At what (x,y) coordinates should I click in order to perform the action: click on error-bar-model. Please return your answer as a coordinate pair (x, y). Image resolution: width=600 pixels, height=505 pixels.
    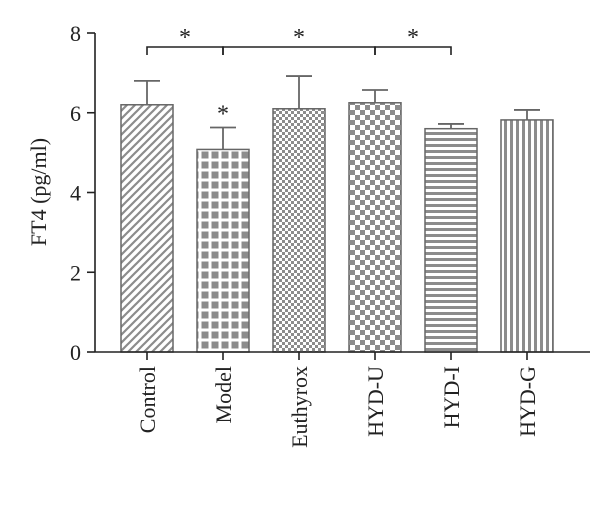
    Looking at the image, I should click on (223, 138).